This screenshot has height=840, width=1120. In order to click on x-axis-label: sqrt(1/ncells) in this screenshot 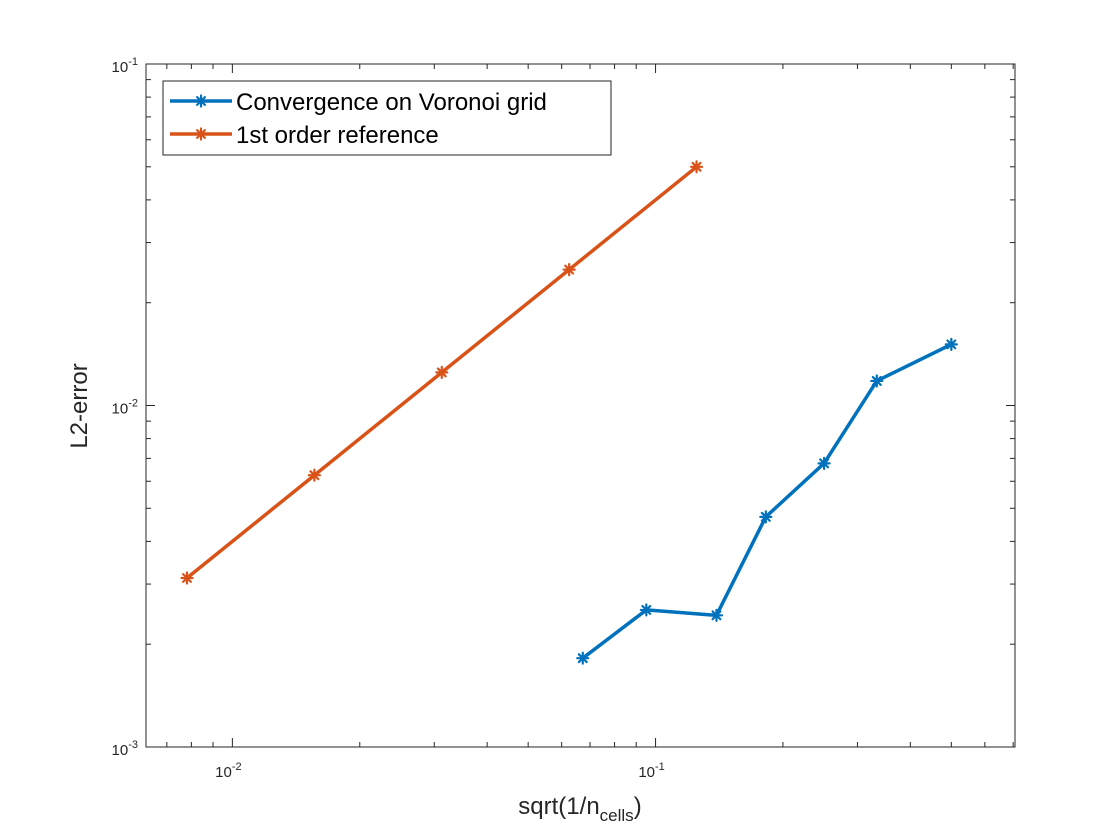, I will do `click(579, 809)`.